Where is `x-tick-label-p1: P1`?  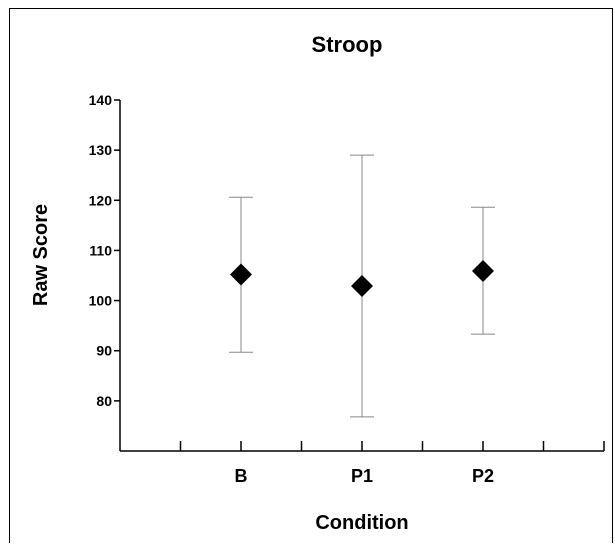 x-tick-label-p1: P1 is located at coordinates (362, 476).